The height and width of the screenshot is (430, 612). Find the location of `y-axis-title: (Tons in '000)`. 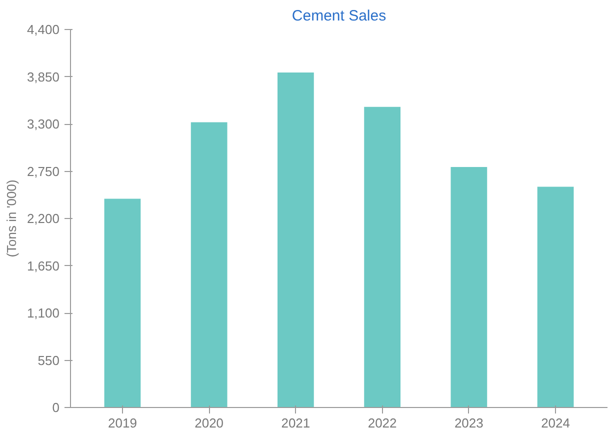

y-axis-title: (Tons in '000) is located at coordinates (11, 219).